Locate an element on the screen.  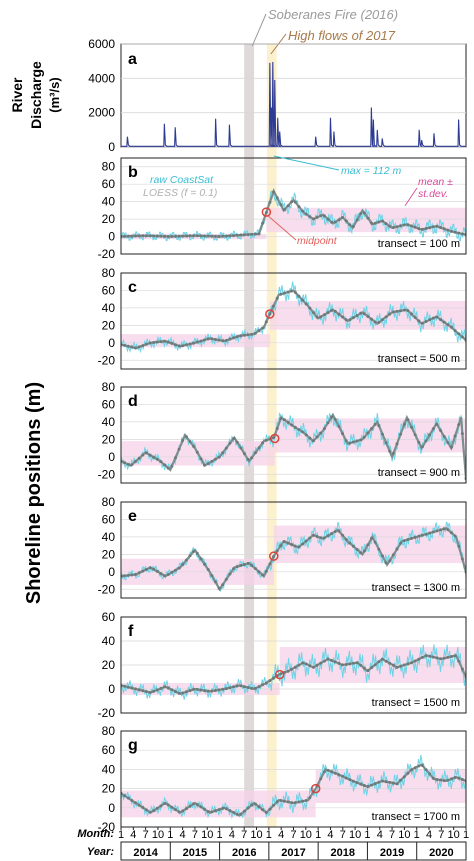
panel-b-ytick-label: 60 is located at coordinates (109, 184).